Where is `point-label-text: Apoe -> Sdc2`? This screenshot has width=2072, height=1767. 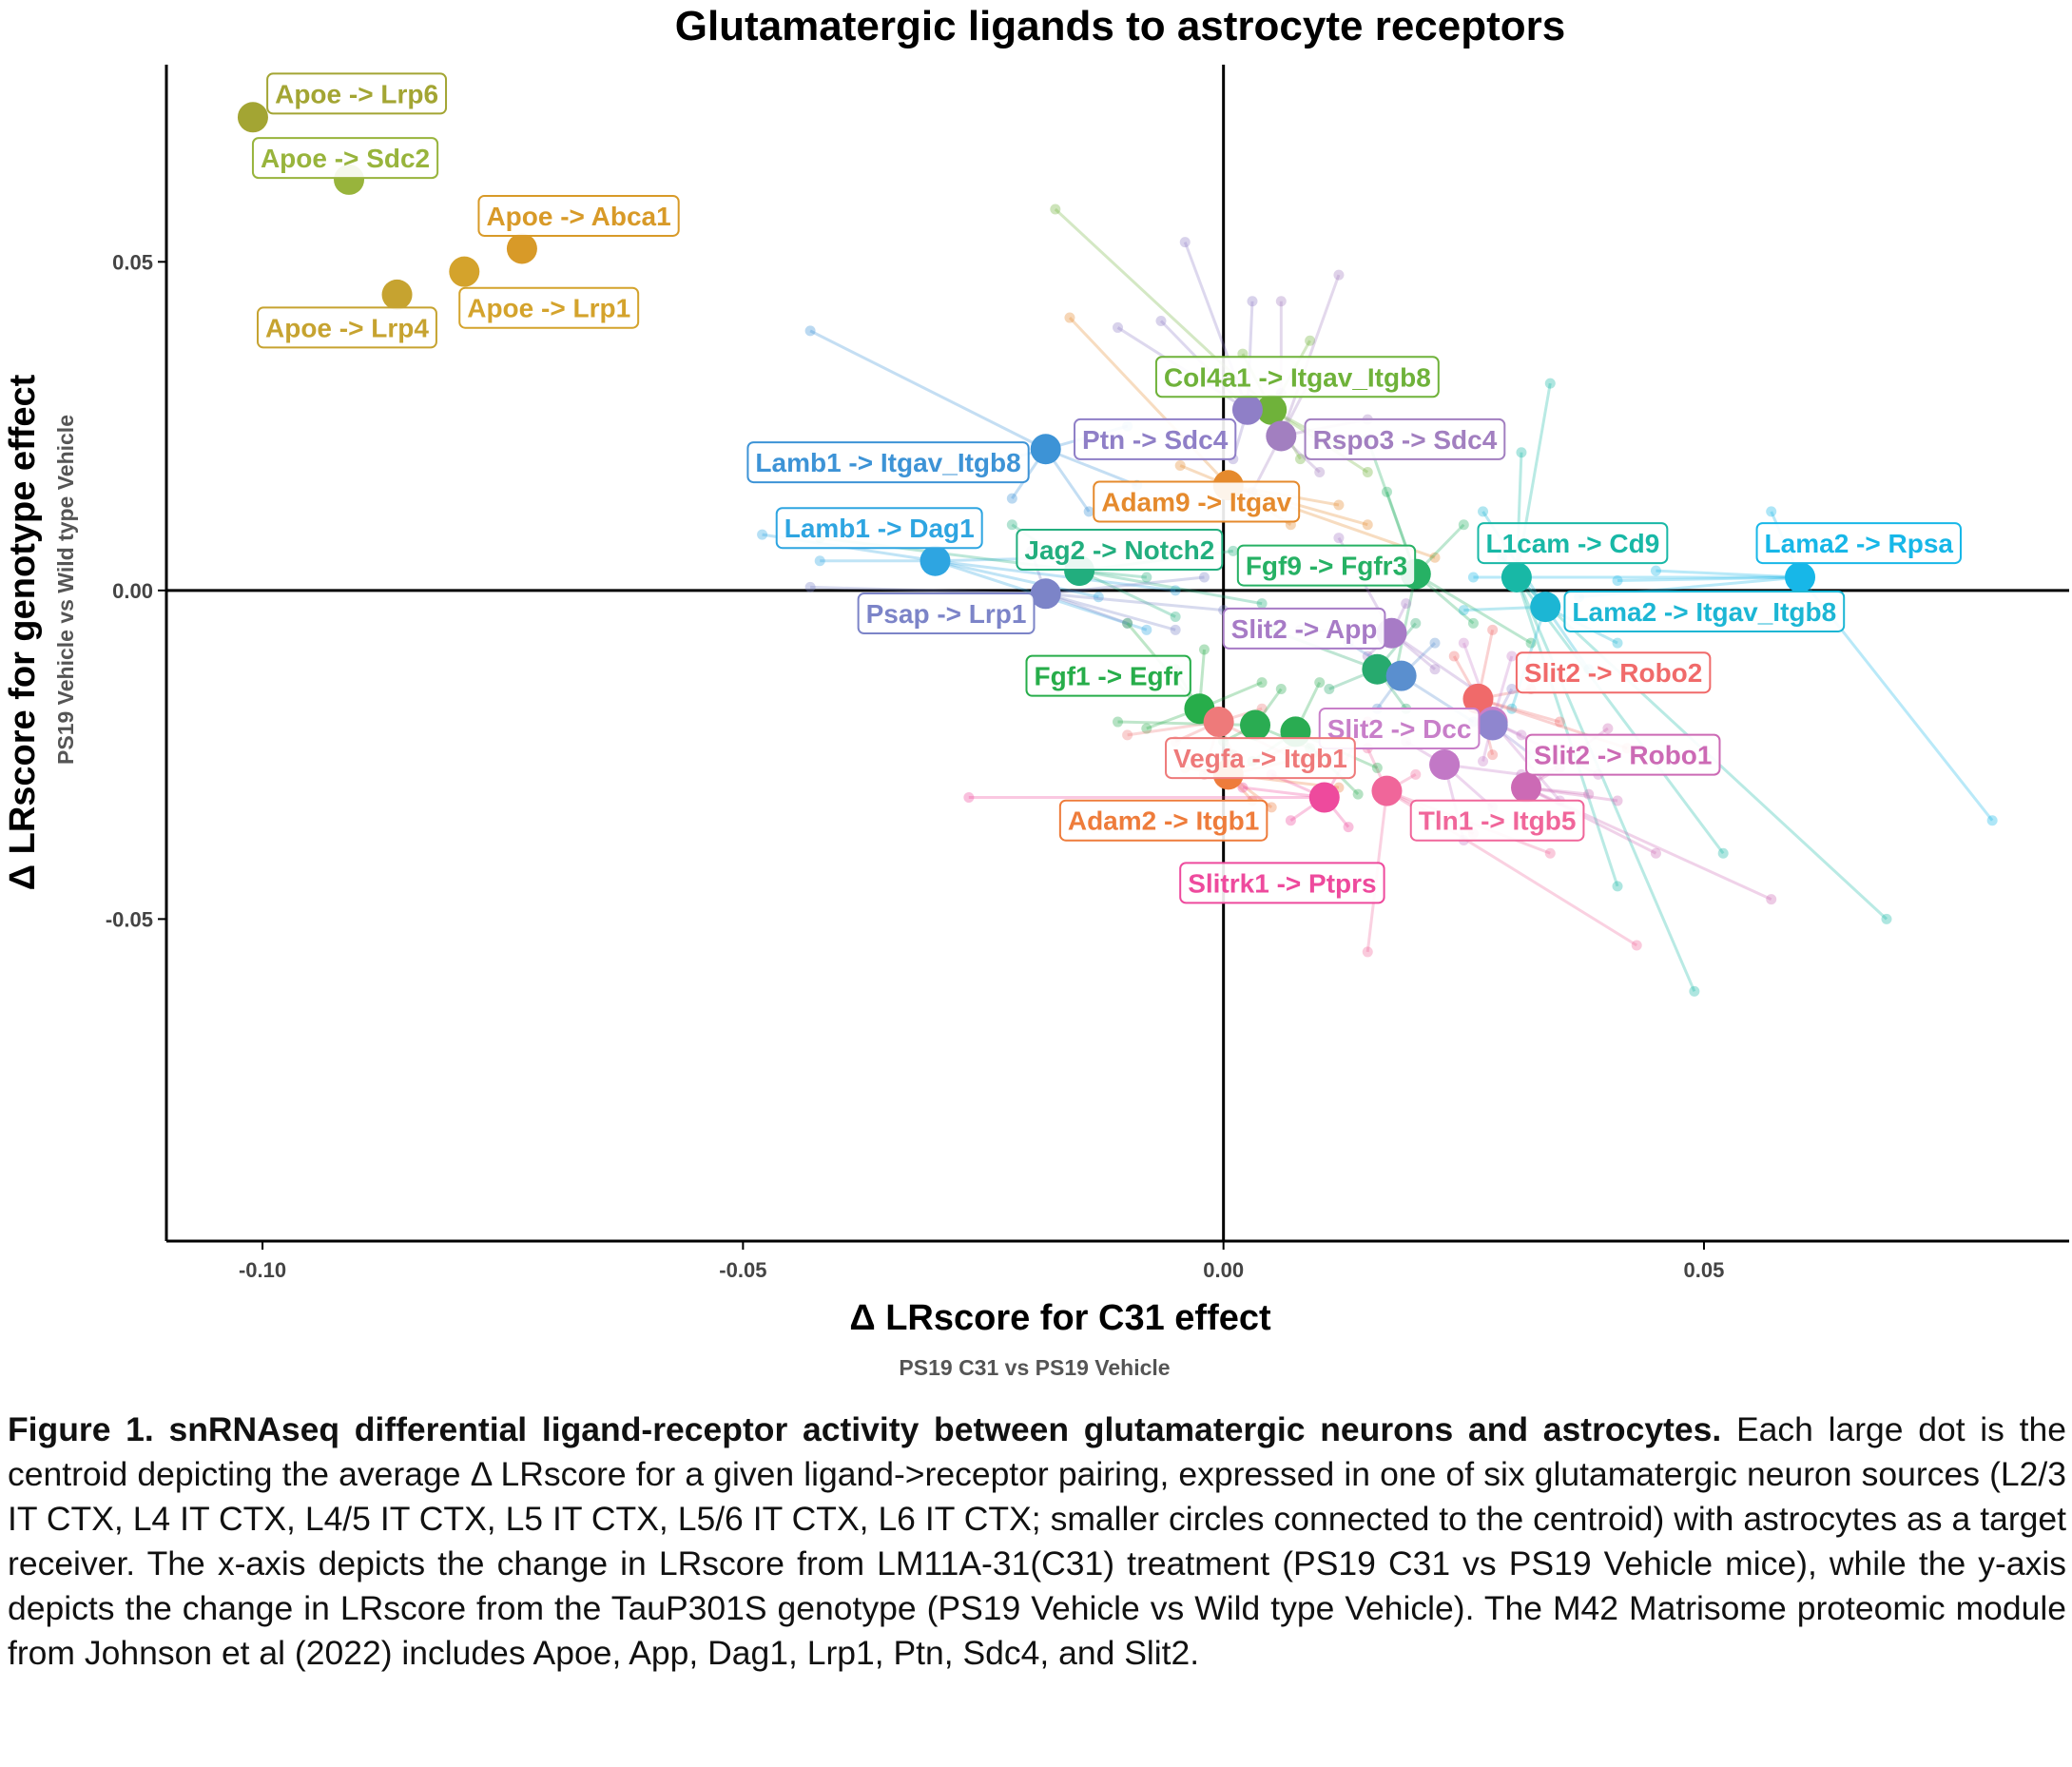 point-label-text: Apoe -> Sdc2 is located at coordinates (345, 158).